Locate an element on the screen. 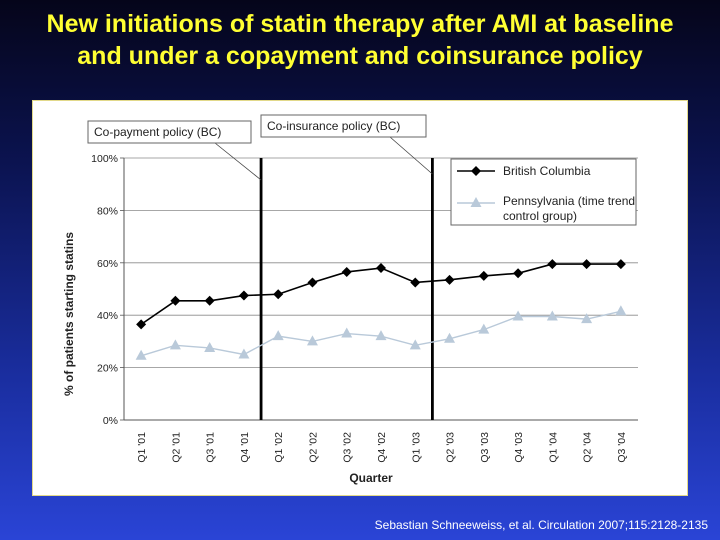 This screenshot has height=540, width=720. legend-marker-pa is located at coordinates (476, 202).